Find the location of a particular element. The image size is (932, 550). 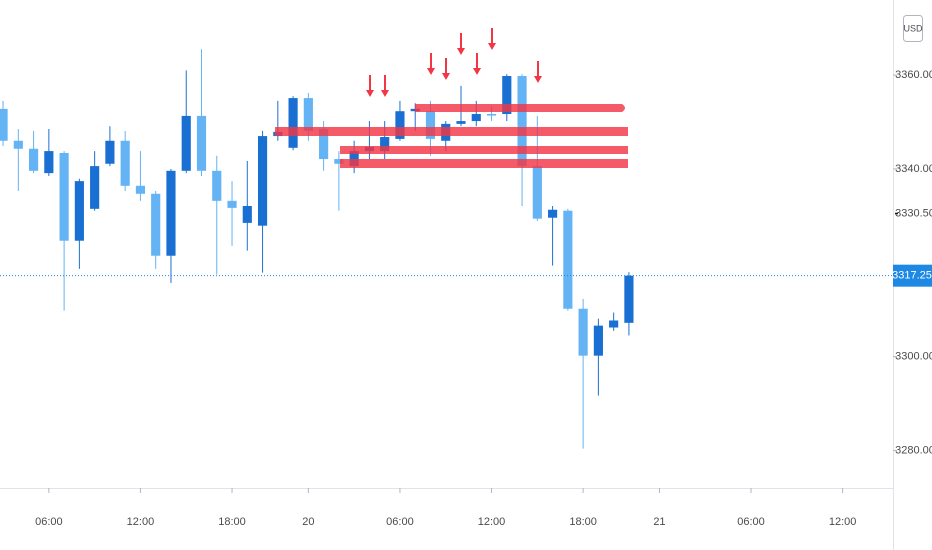

x-tick-label: 20 is located at coordinates (308, 522).